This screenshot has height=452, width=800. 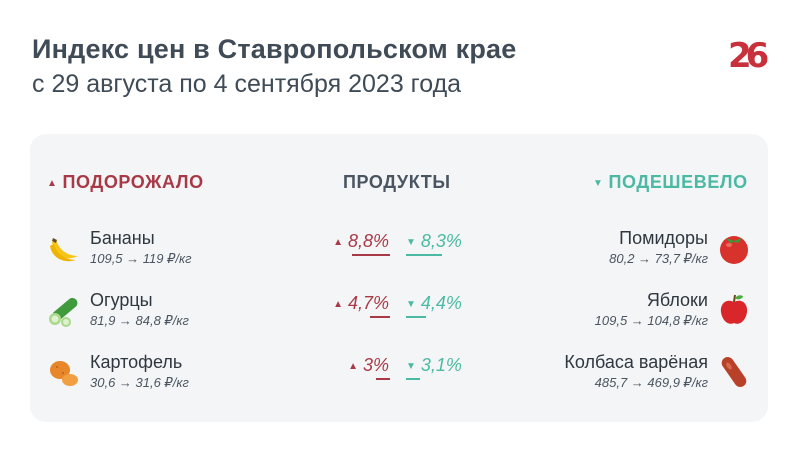 What do you see at coordinates (122, 238) in the screenshot?
I see `product-name: Бананы` at bounding box center [122, 238].